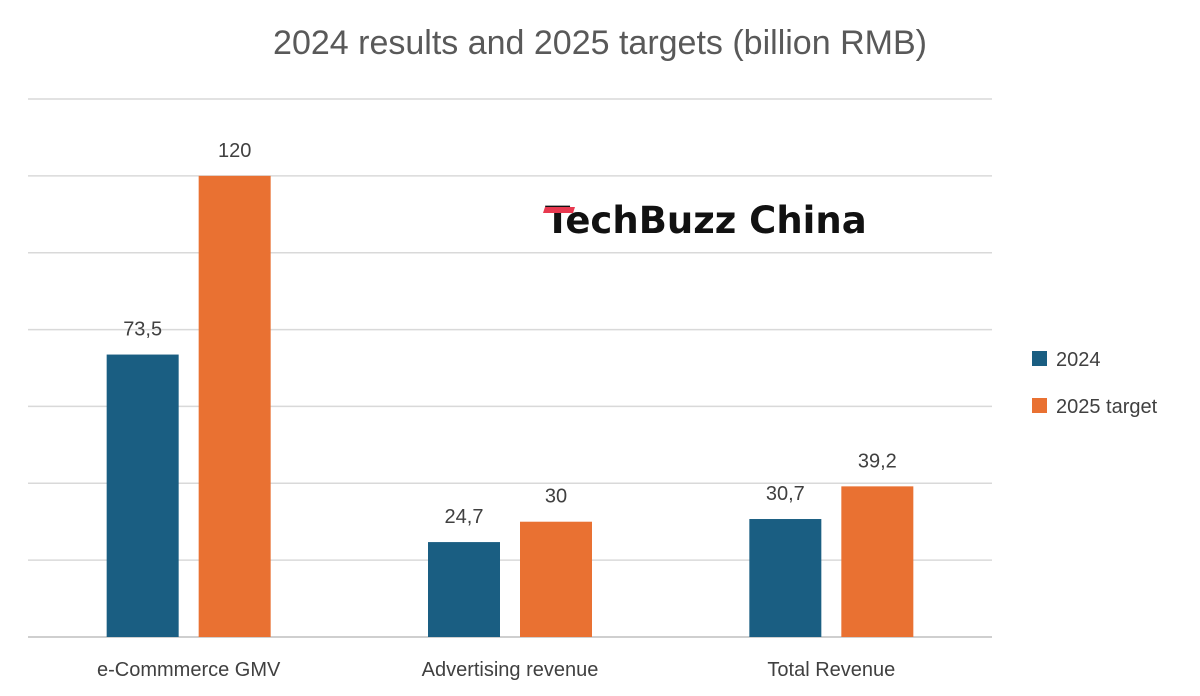 The height and width of the screenshot is (696, 1200). What do you see at coordinates (189, 670) in the screenshot?
I see `category-label: e-Commmerce GMV` at bounding box center [189, 670].